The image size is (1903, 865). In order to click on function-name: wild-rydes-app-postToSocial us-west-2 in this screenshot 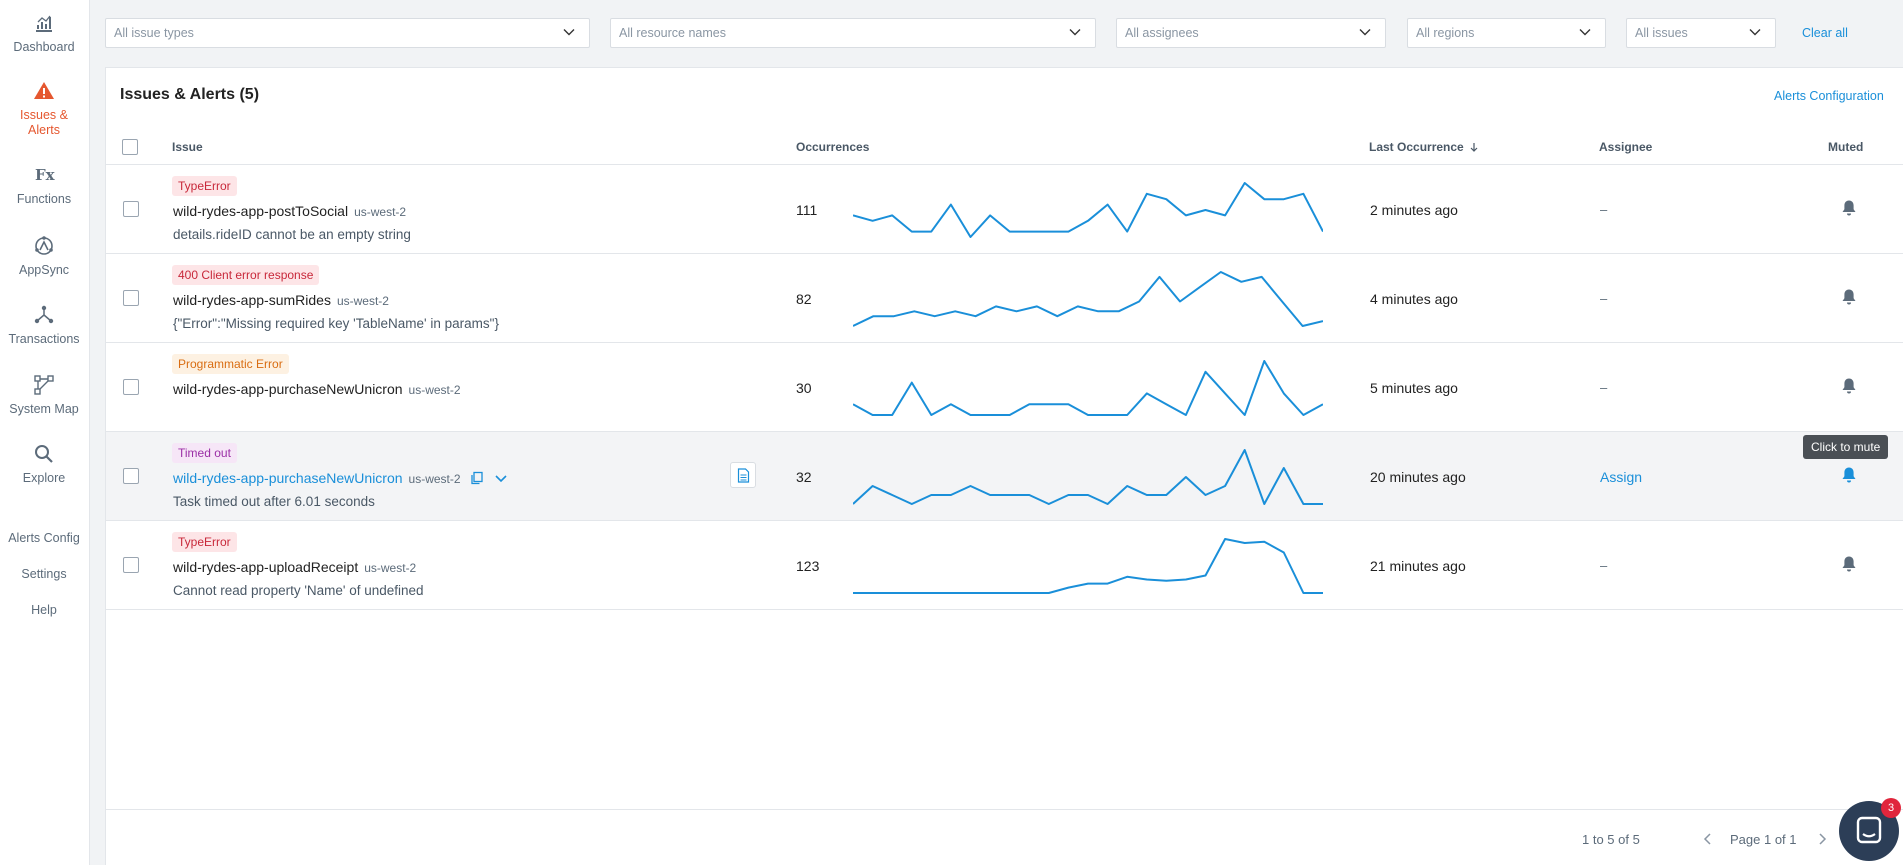, I will do `click(289, 211)`.